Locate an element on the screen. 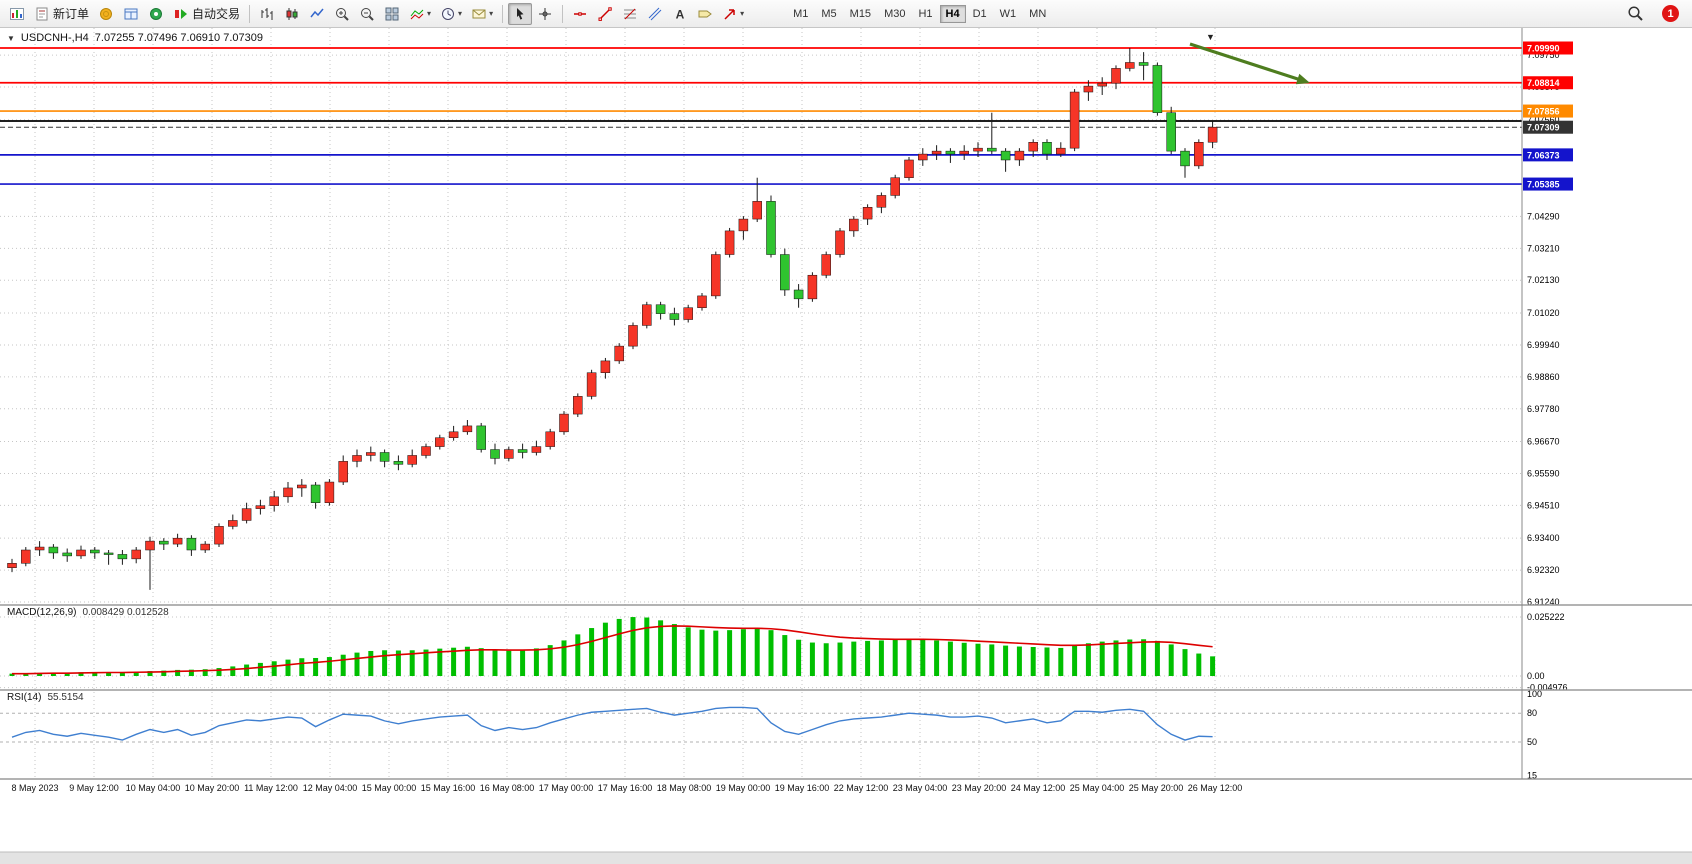  svg-text: 17 May 16:00 is located at coordinates (625, 788).